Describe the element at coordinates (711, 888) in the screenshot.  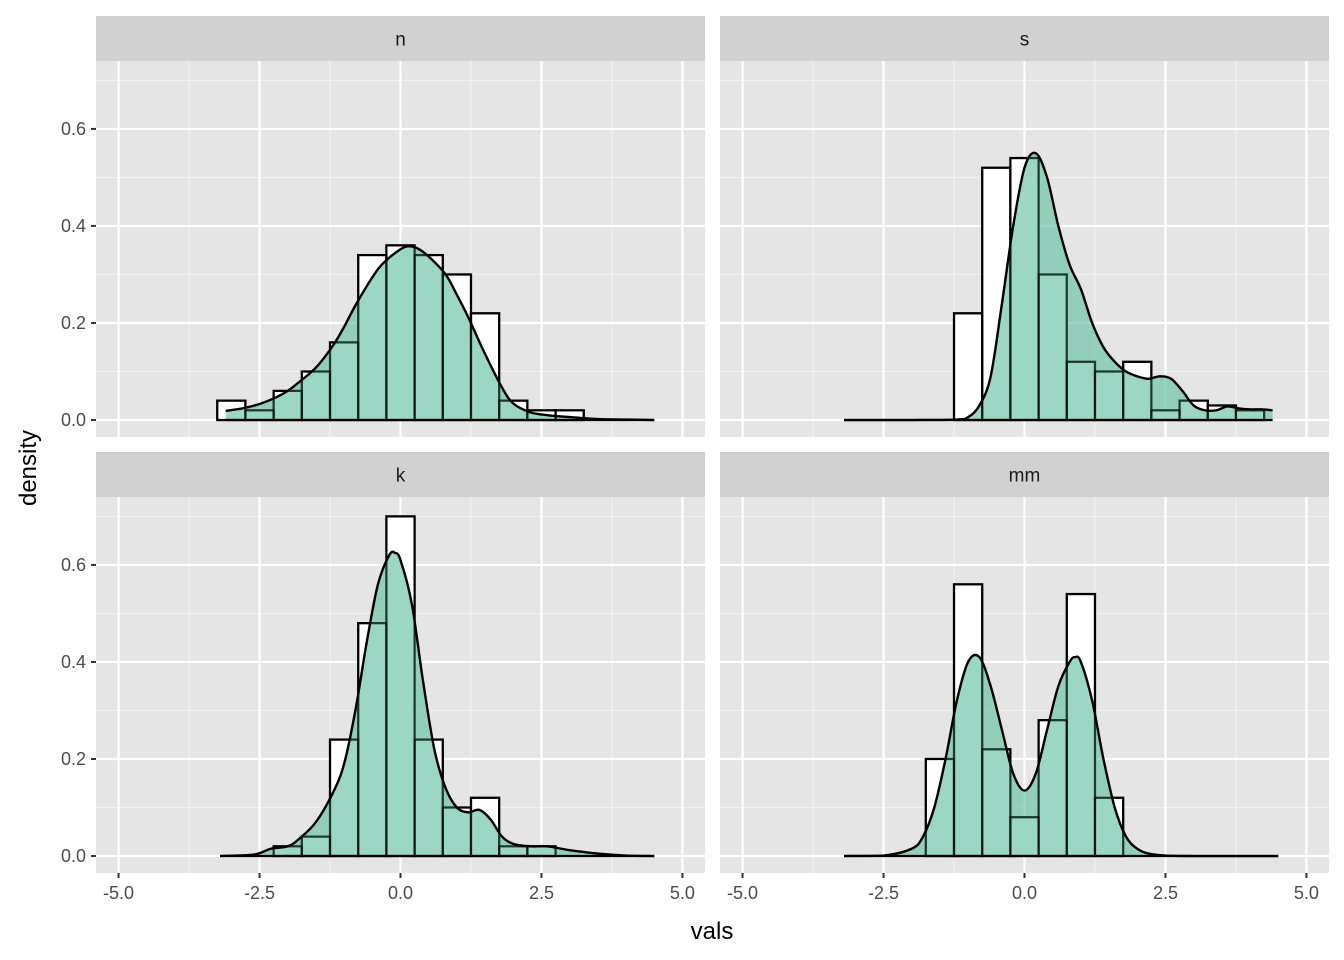
I see `x-axis-layer: -5.0 -2.5 0.0 2.5 5.0 -5.0 -2.5 0.0 2.5 5.0` at that location.